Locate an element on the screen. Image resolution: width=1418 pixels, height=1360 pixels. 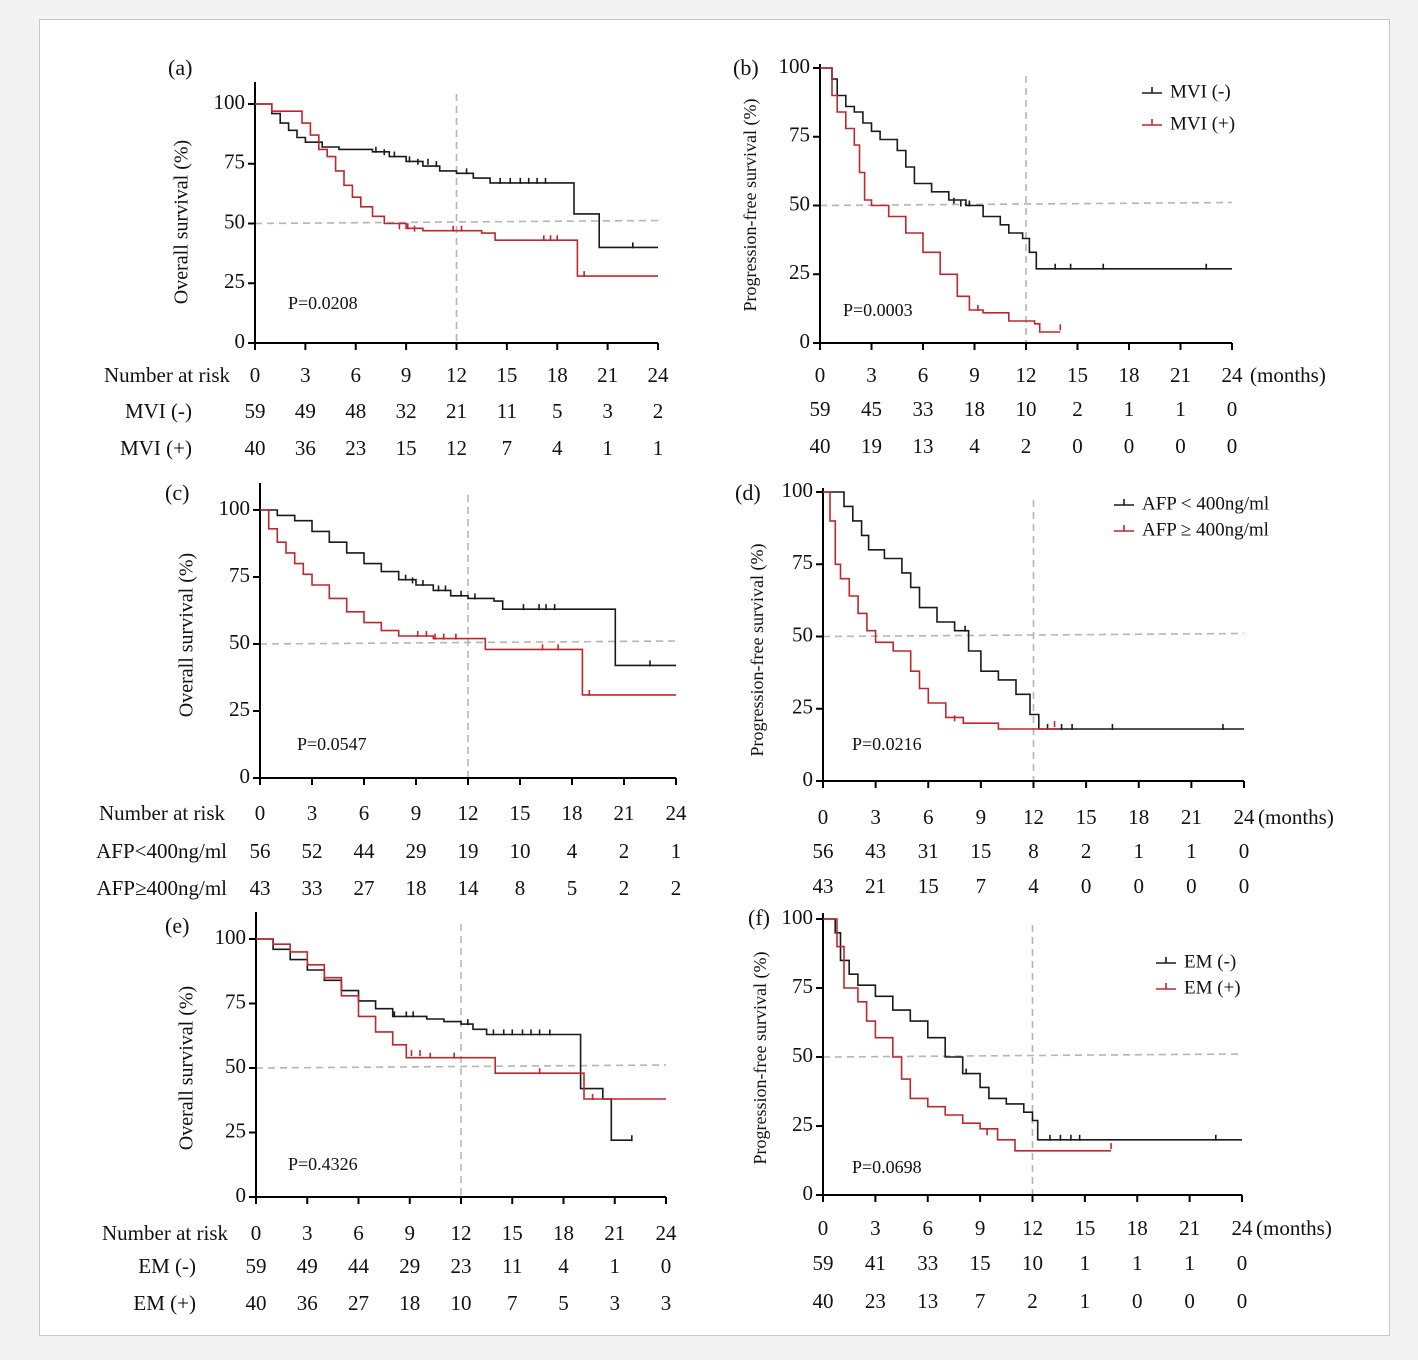
x-tick-label: 6 is located at coordinates (356, 375).